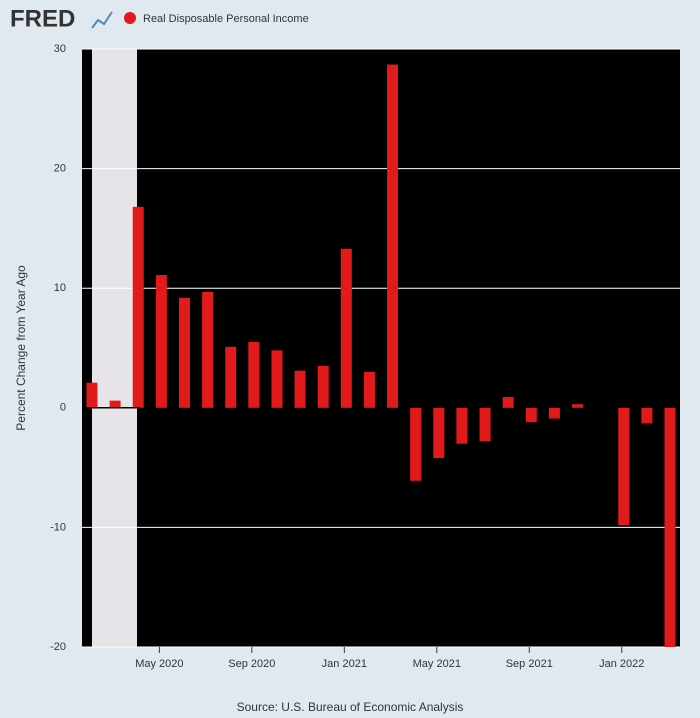 This screenshot has width=700, height=718. I want to click on source: Source: U.S. Bureau of Economic Analysis, so click(350, 707).